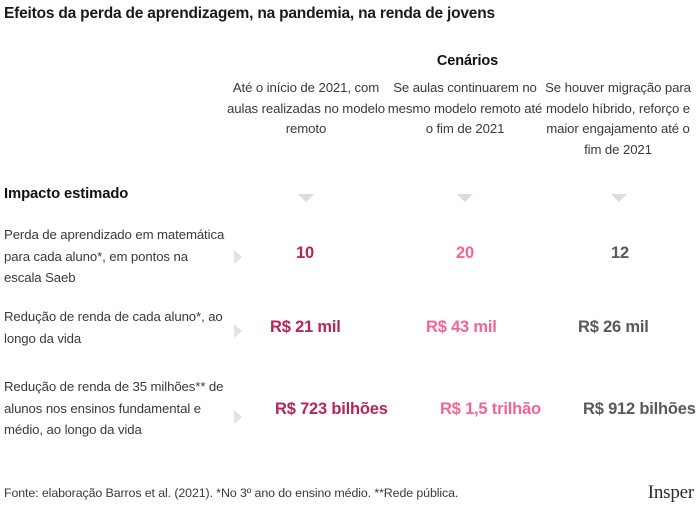 The image size is (700, 511). I want to click on cell-value: R$ 723 bilhões, so click(331, 409).